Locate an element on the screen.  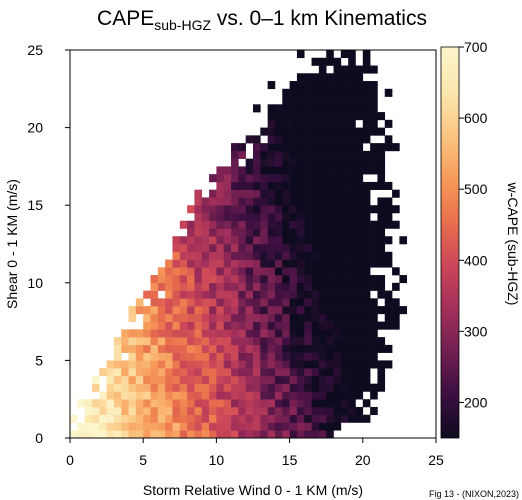
y-tick-label: 10 is located at coordinates (35, 283).